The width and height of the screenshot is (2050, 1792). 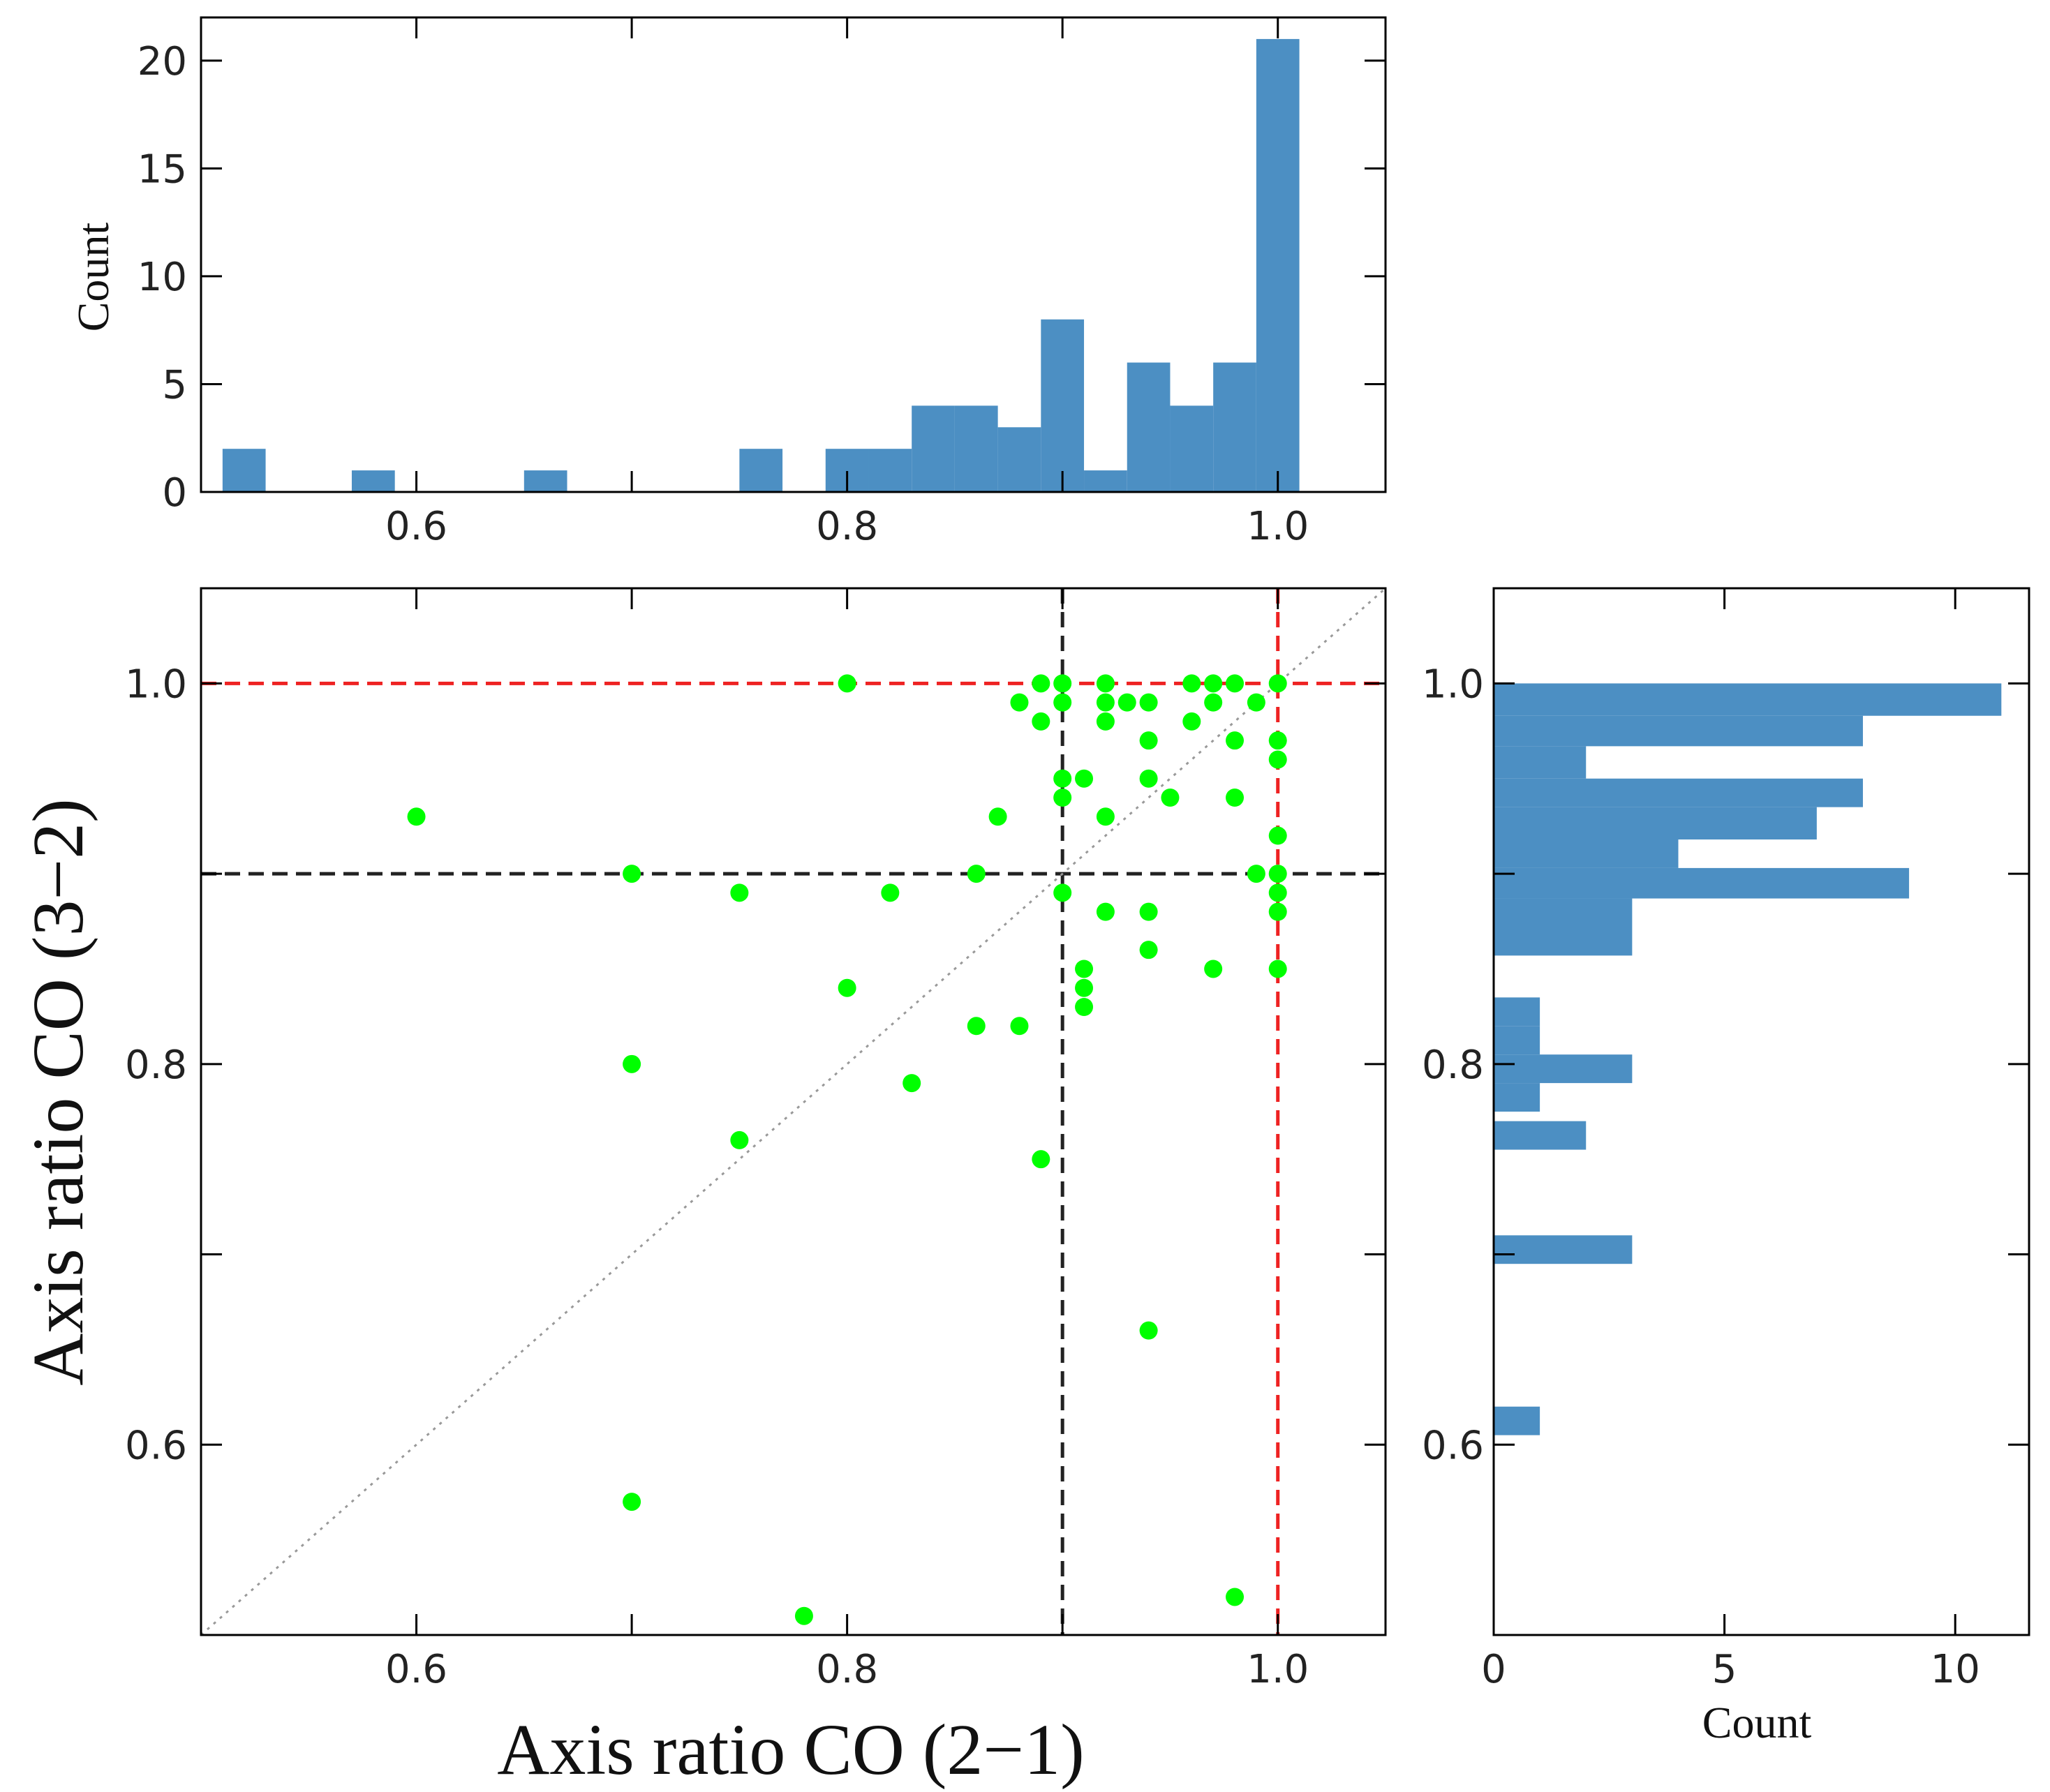 What do you see at coordinates (1493, 1669) in the screenshot?
I see `right-hist-xtick-label: 0` at bounding box center [1493, 1669].